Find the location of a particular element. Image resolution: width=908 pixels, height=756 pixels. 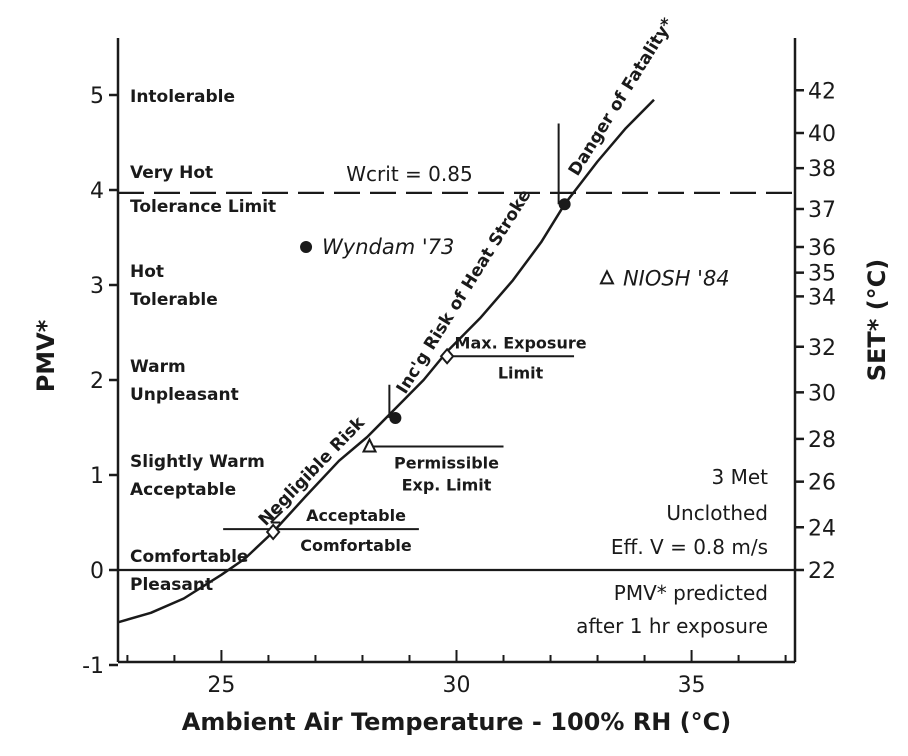

y2-tick-label: 28 is located at coordinates (822, 440).